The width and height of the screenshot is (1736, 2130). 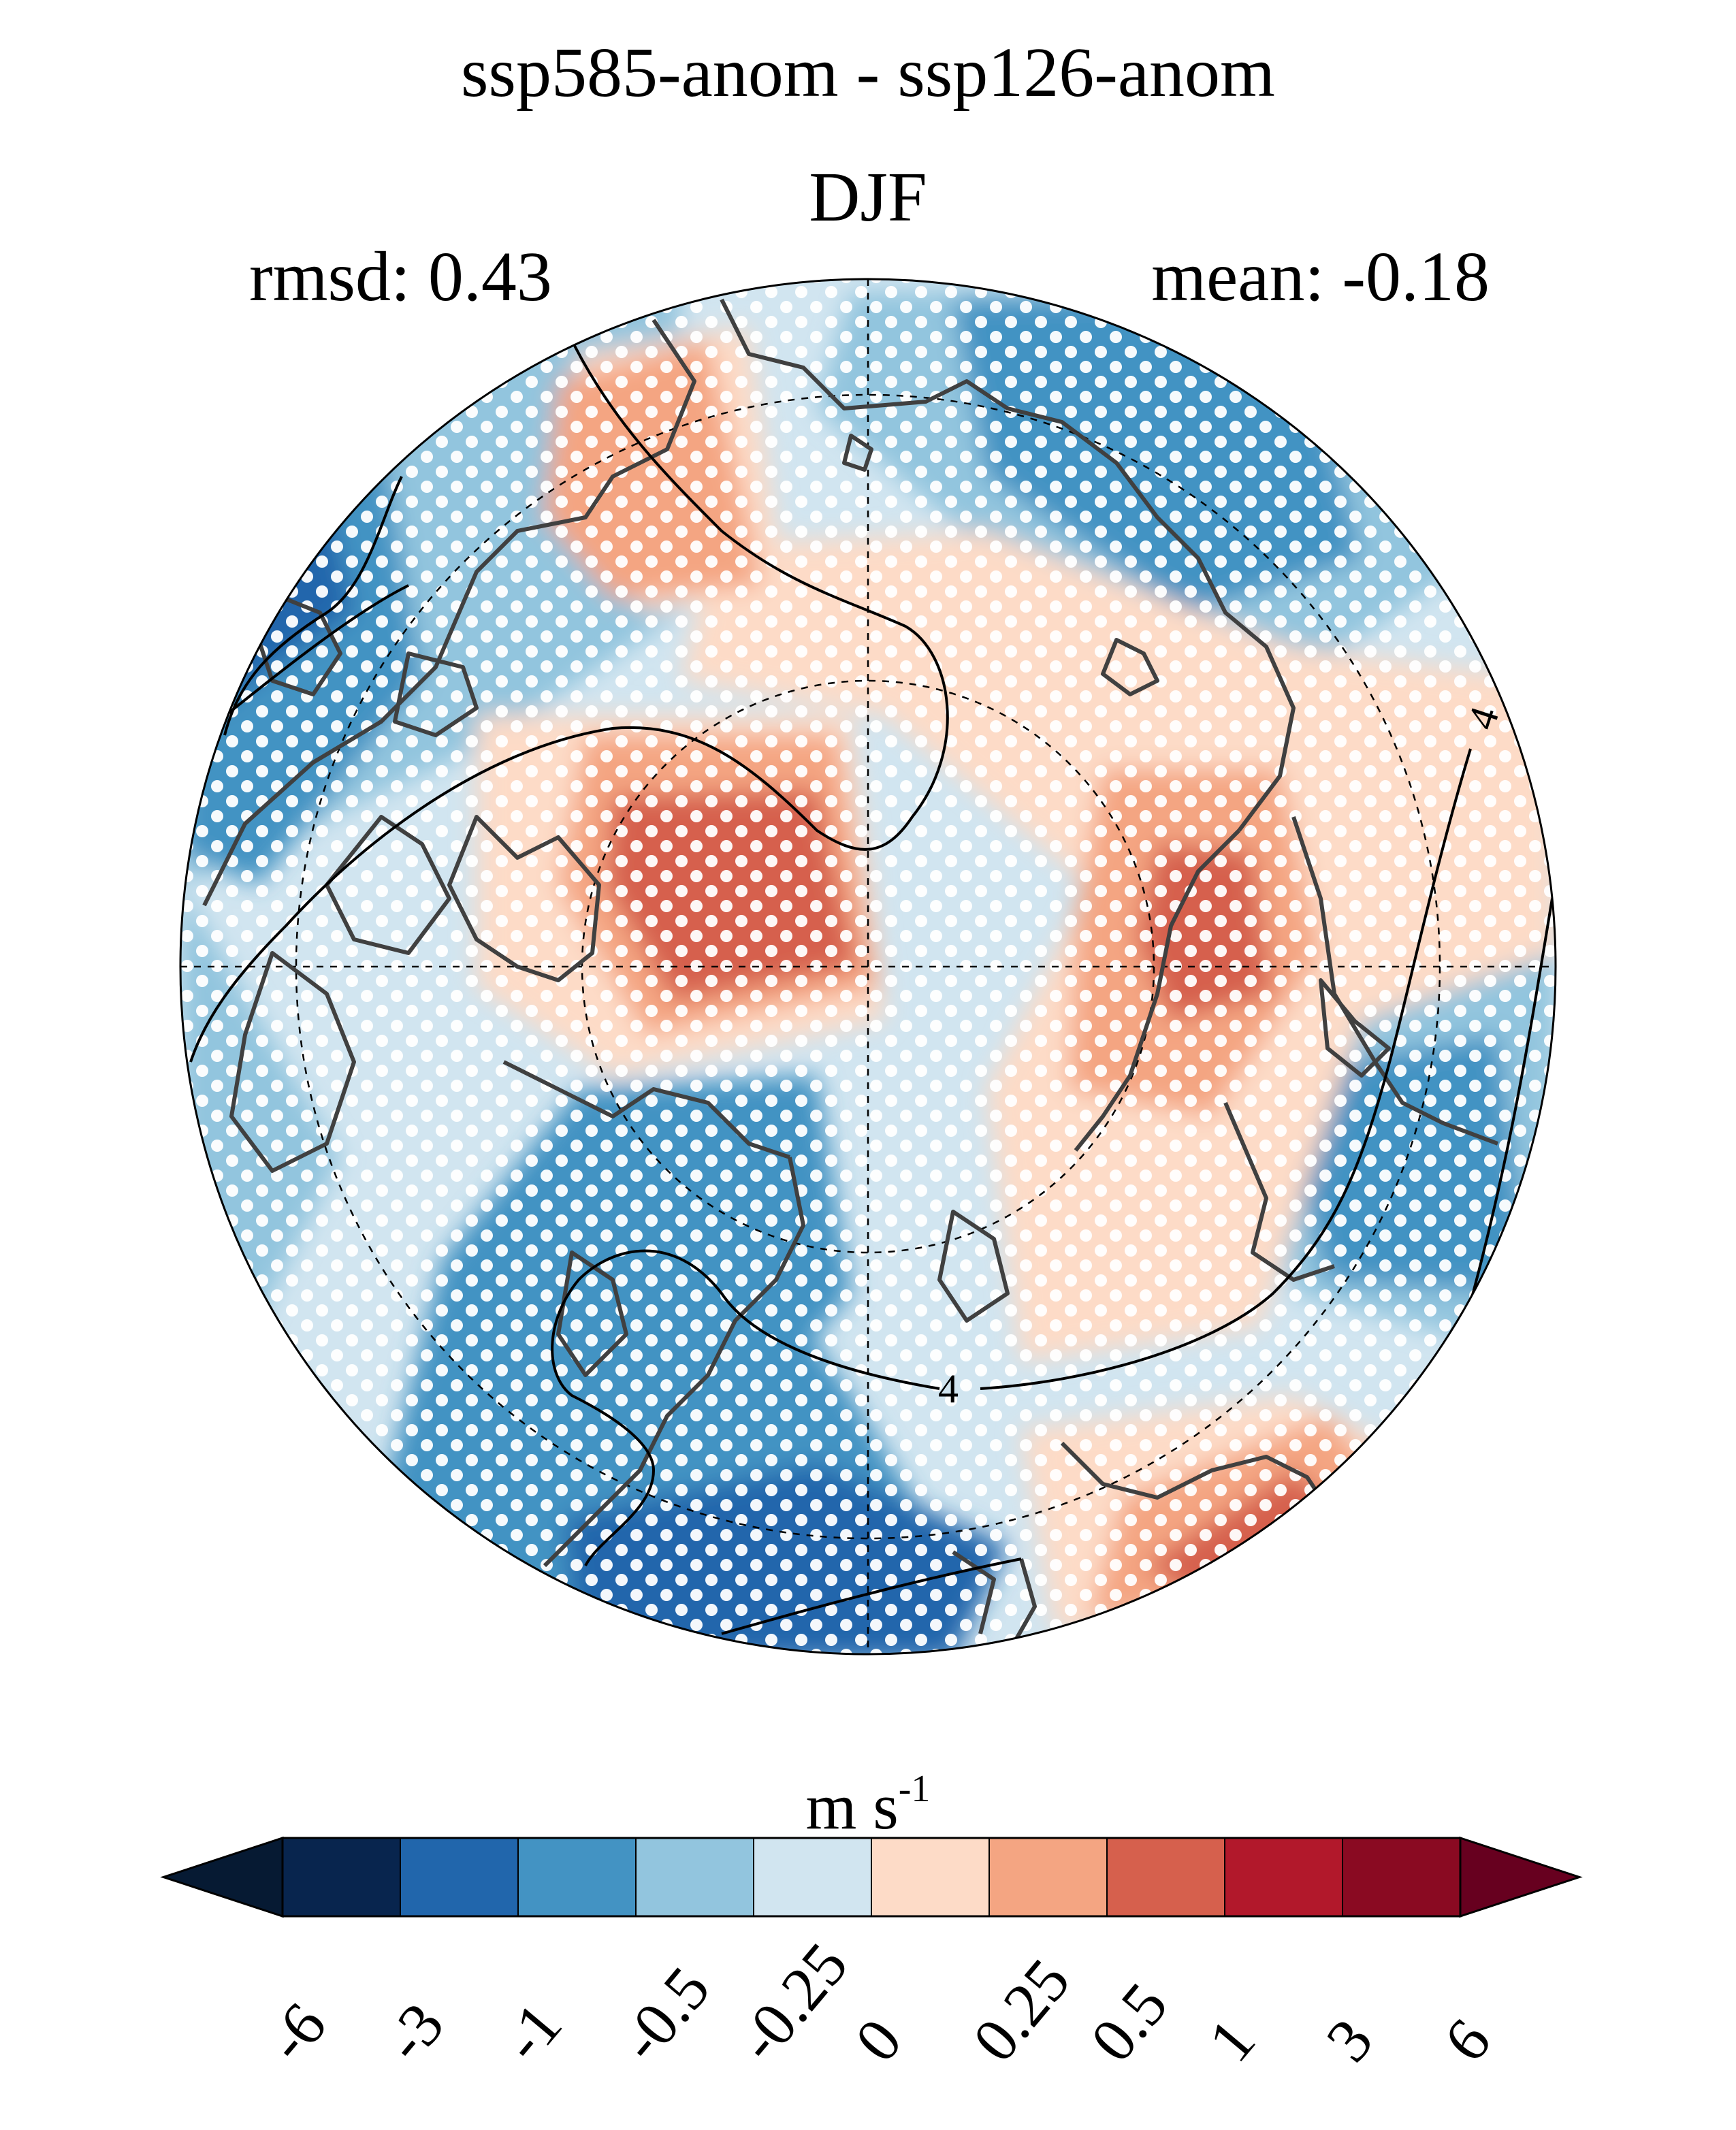 What do you see at coordinates (1320, 277) in the screenshot?
I see `mean-label: mean: -0.18` at bounding box center [1320, 277].